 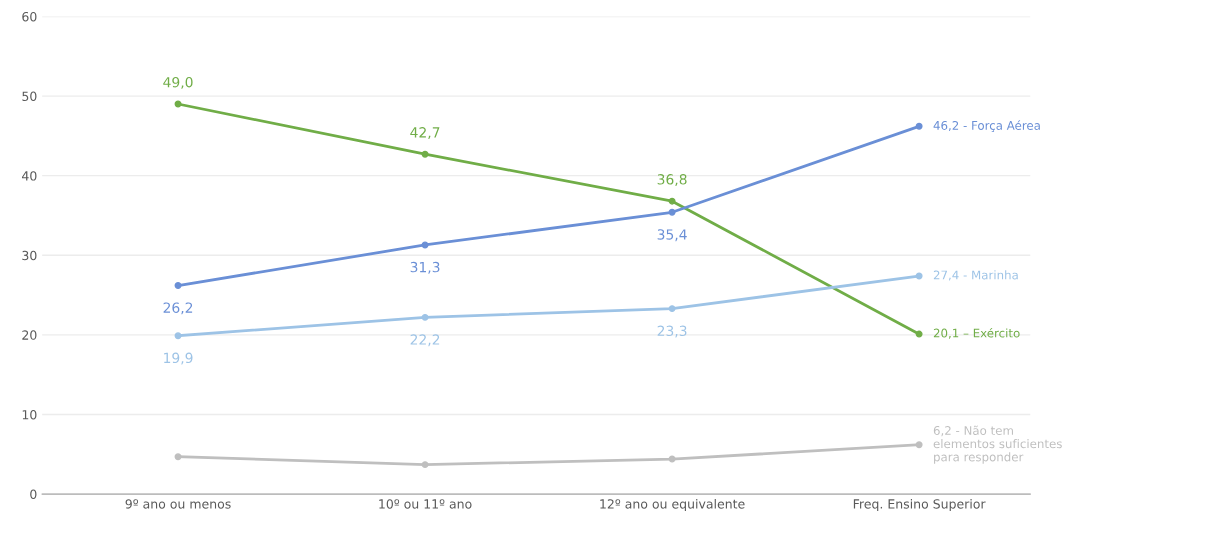 I want to click on data-label: 46,2 - Força Aérea, so click(x=986, y=126).